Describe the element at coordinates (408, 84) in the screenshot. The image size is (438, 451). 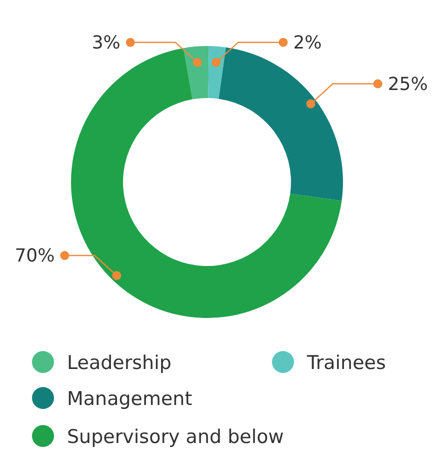
I see `data-label: 25%` at that location.